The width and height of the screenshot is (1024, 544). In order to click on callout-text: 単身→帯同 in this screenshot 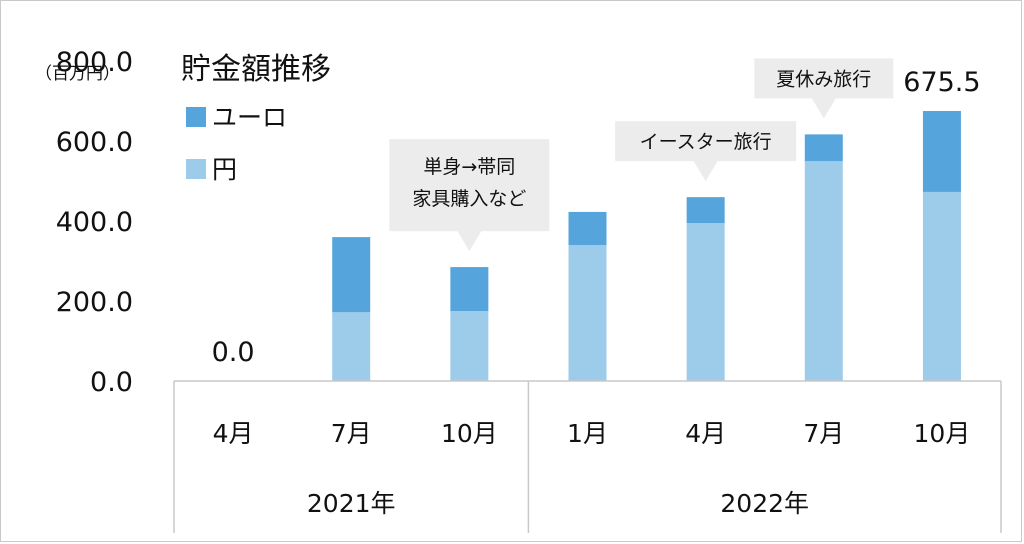, I will do `click(469, 167)`.